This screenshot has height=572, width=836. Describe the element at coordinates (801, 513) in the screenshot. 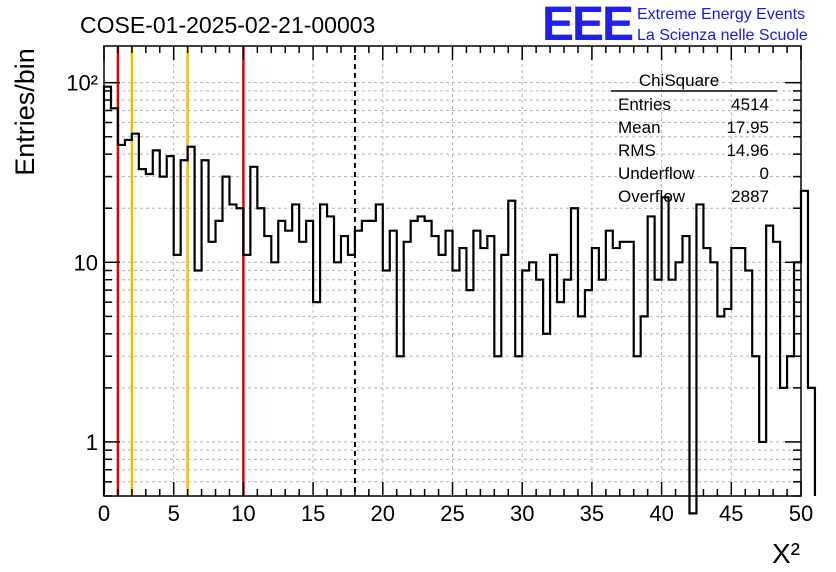

I see `x-tick-label: 50` at that location.